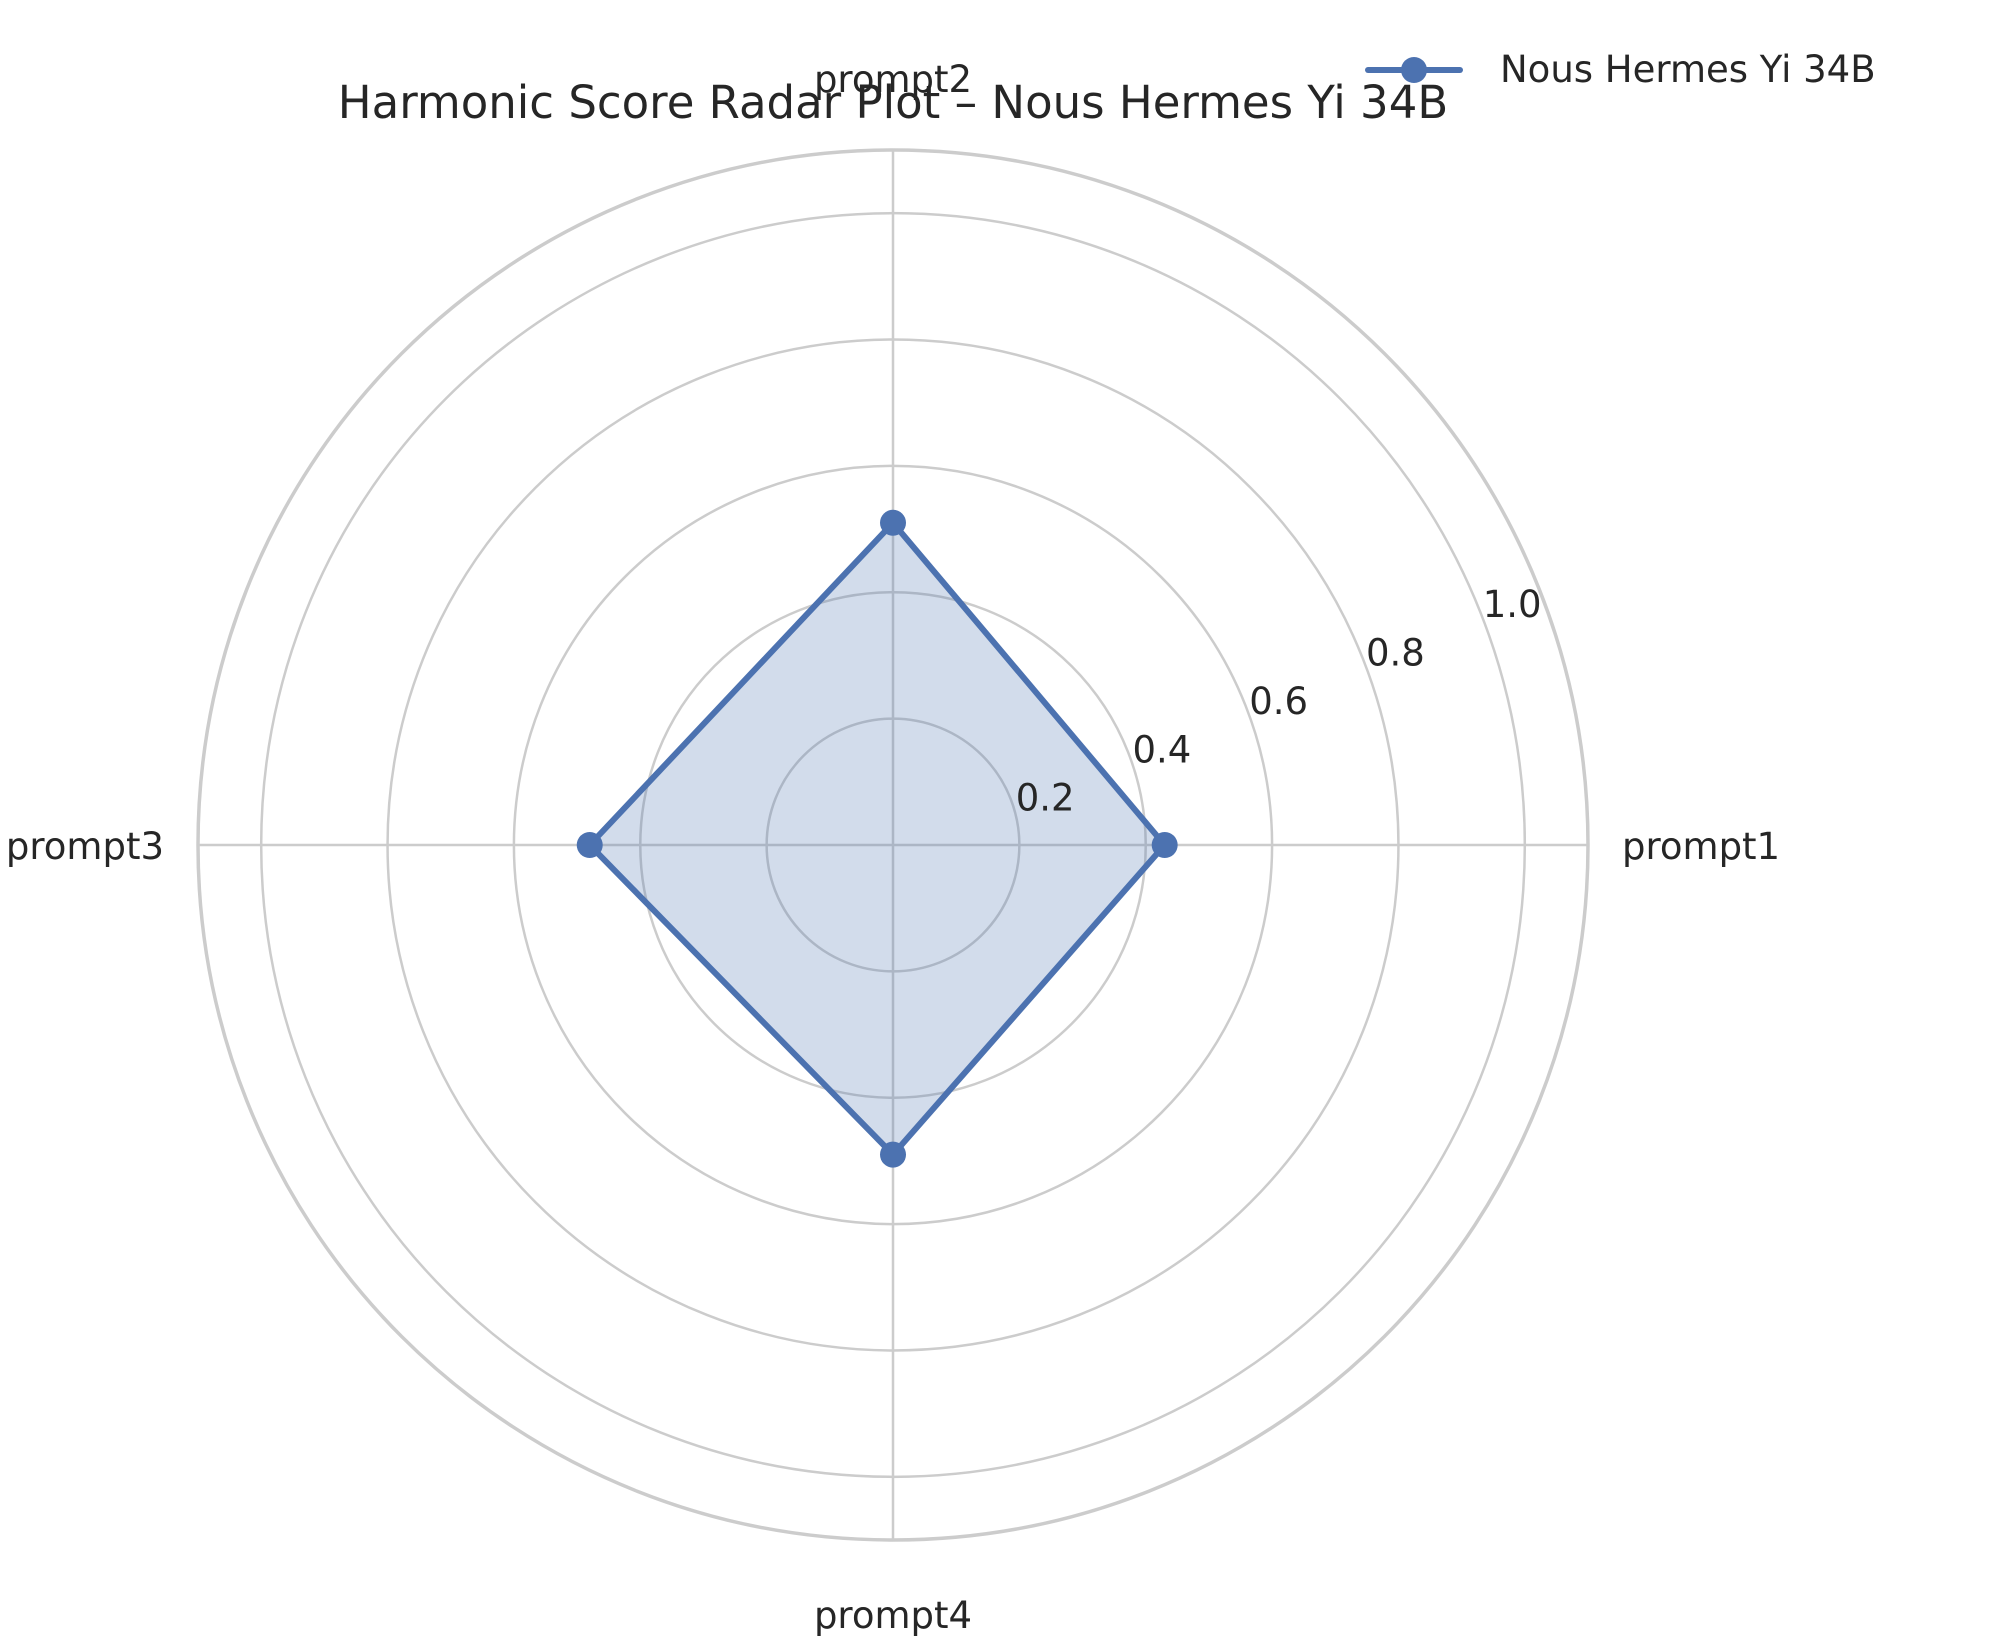 Image resolution: width=2005 pixels, height=1652 pixels. What do you see at coordinates (1045, 798) in the screenshot?
I see `radial-tick-label: 0.2` at bounding box center [1045, 798].